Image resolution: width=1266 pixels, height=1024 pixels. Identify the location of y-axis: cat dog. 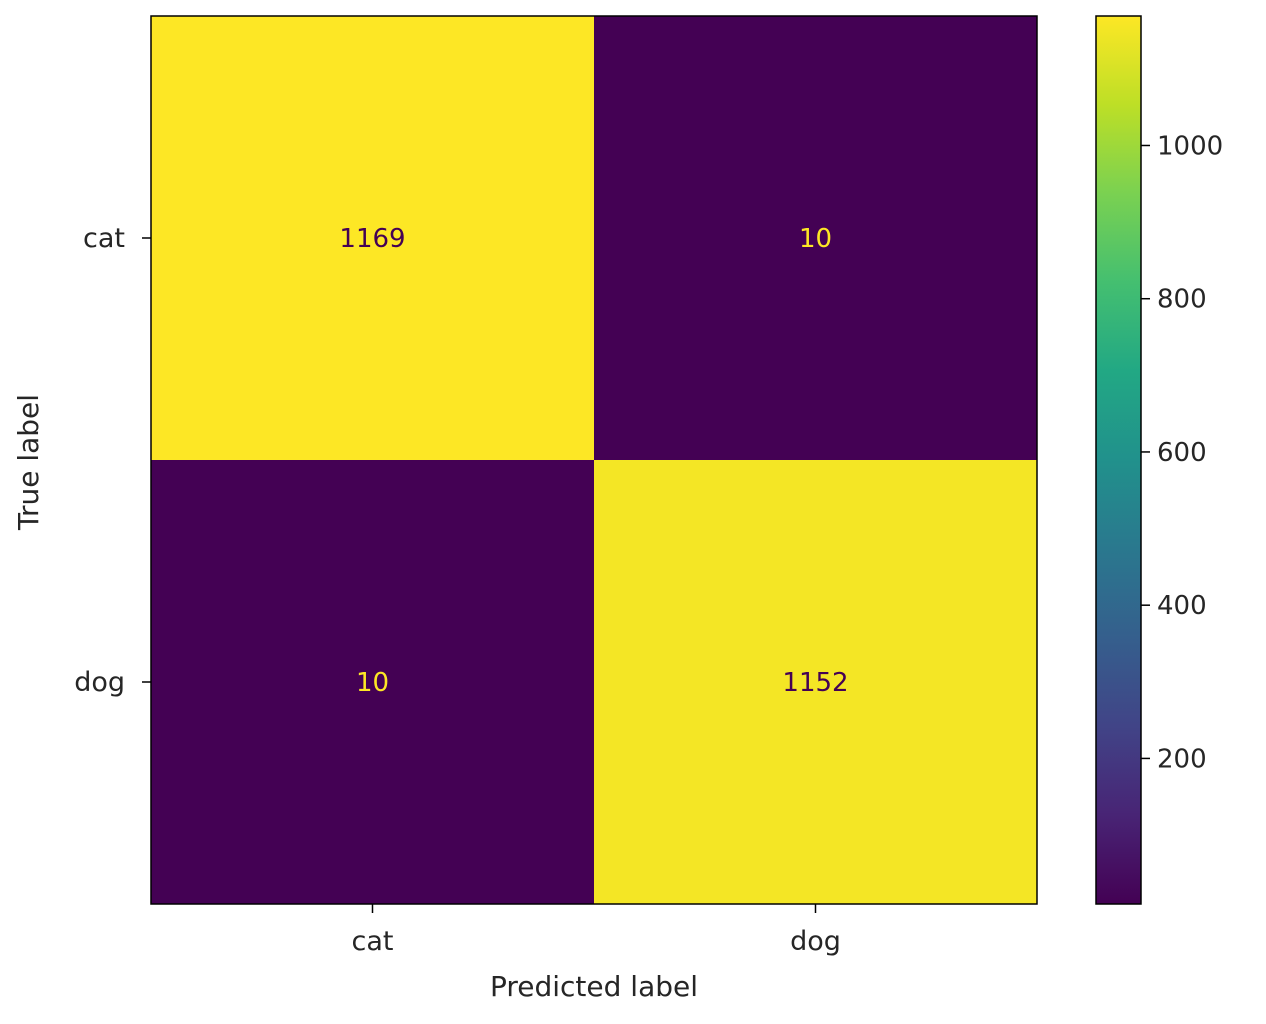
(112, 460).